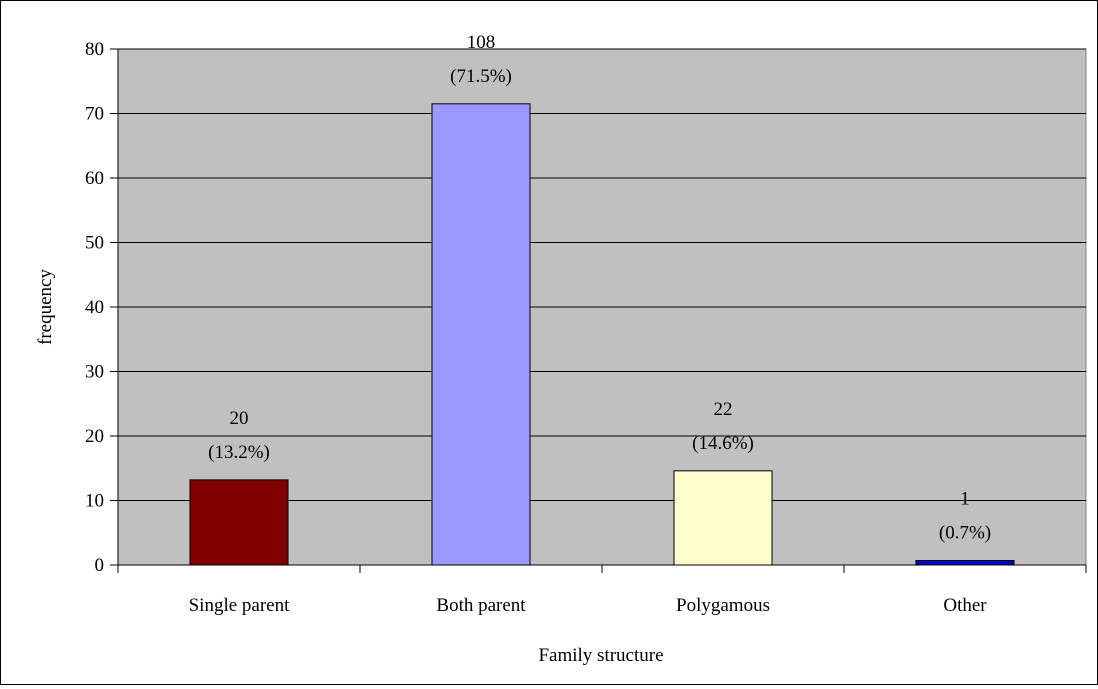 The width and height of the screenshot is (1098, 689). What do you see at coordinates (239, 452) in the screenshot?
I see `data-label-percent: (13.2%)` at bounding box center [239, 452].